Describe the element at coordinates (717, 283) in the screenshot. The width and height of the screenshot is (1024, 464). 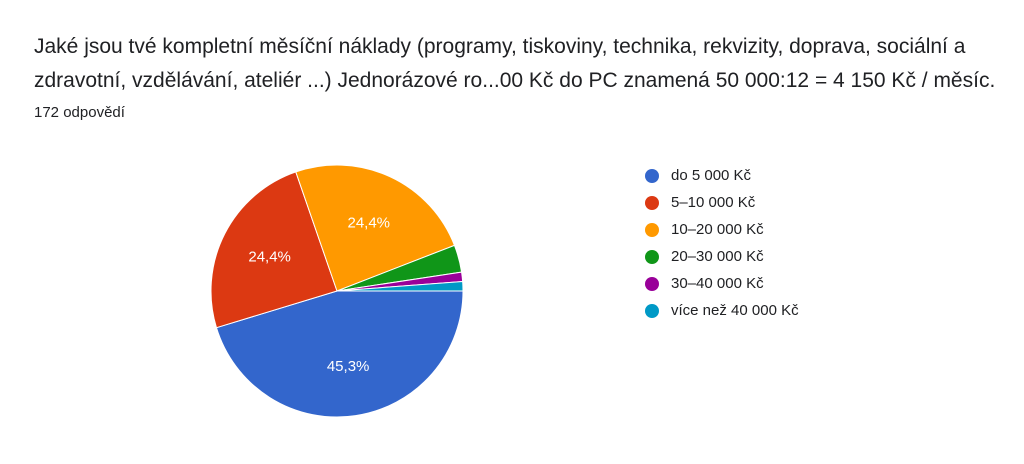
I see `legend-label: 30–40 000 Kč` at that location.